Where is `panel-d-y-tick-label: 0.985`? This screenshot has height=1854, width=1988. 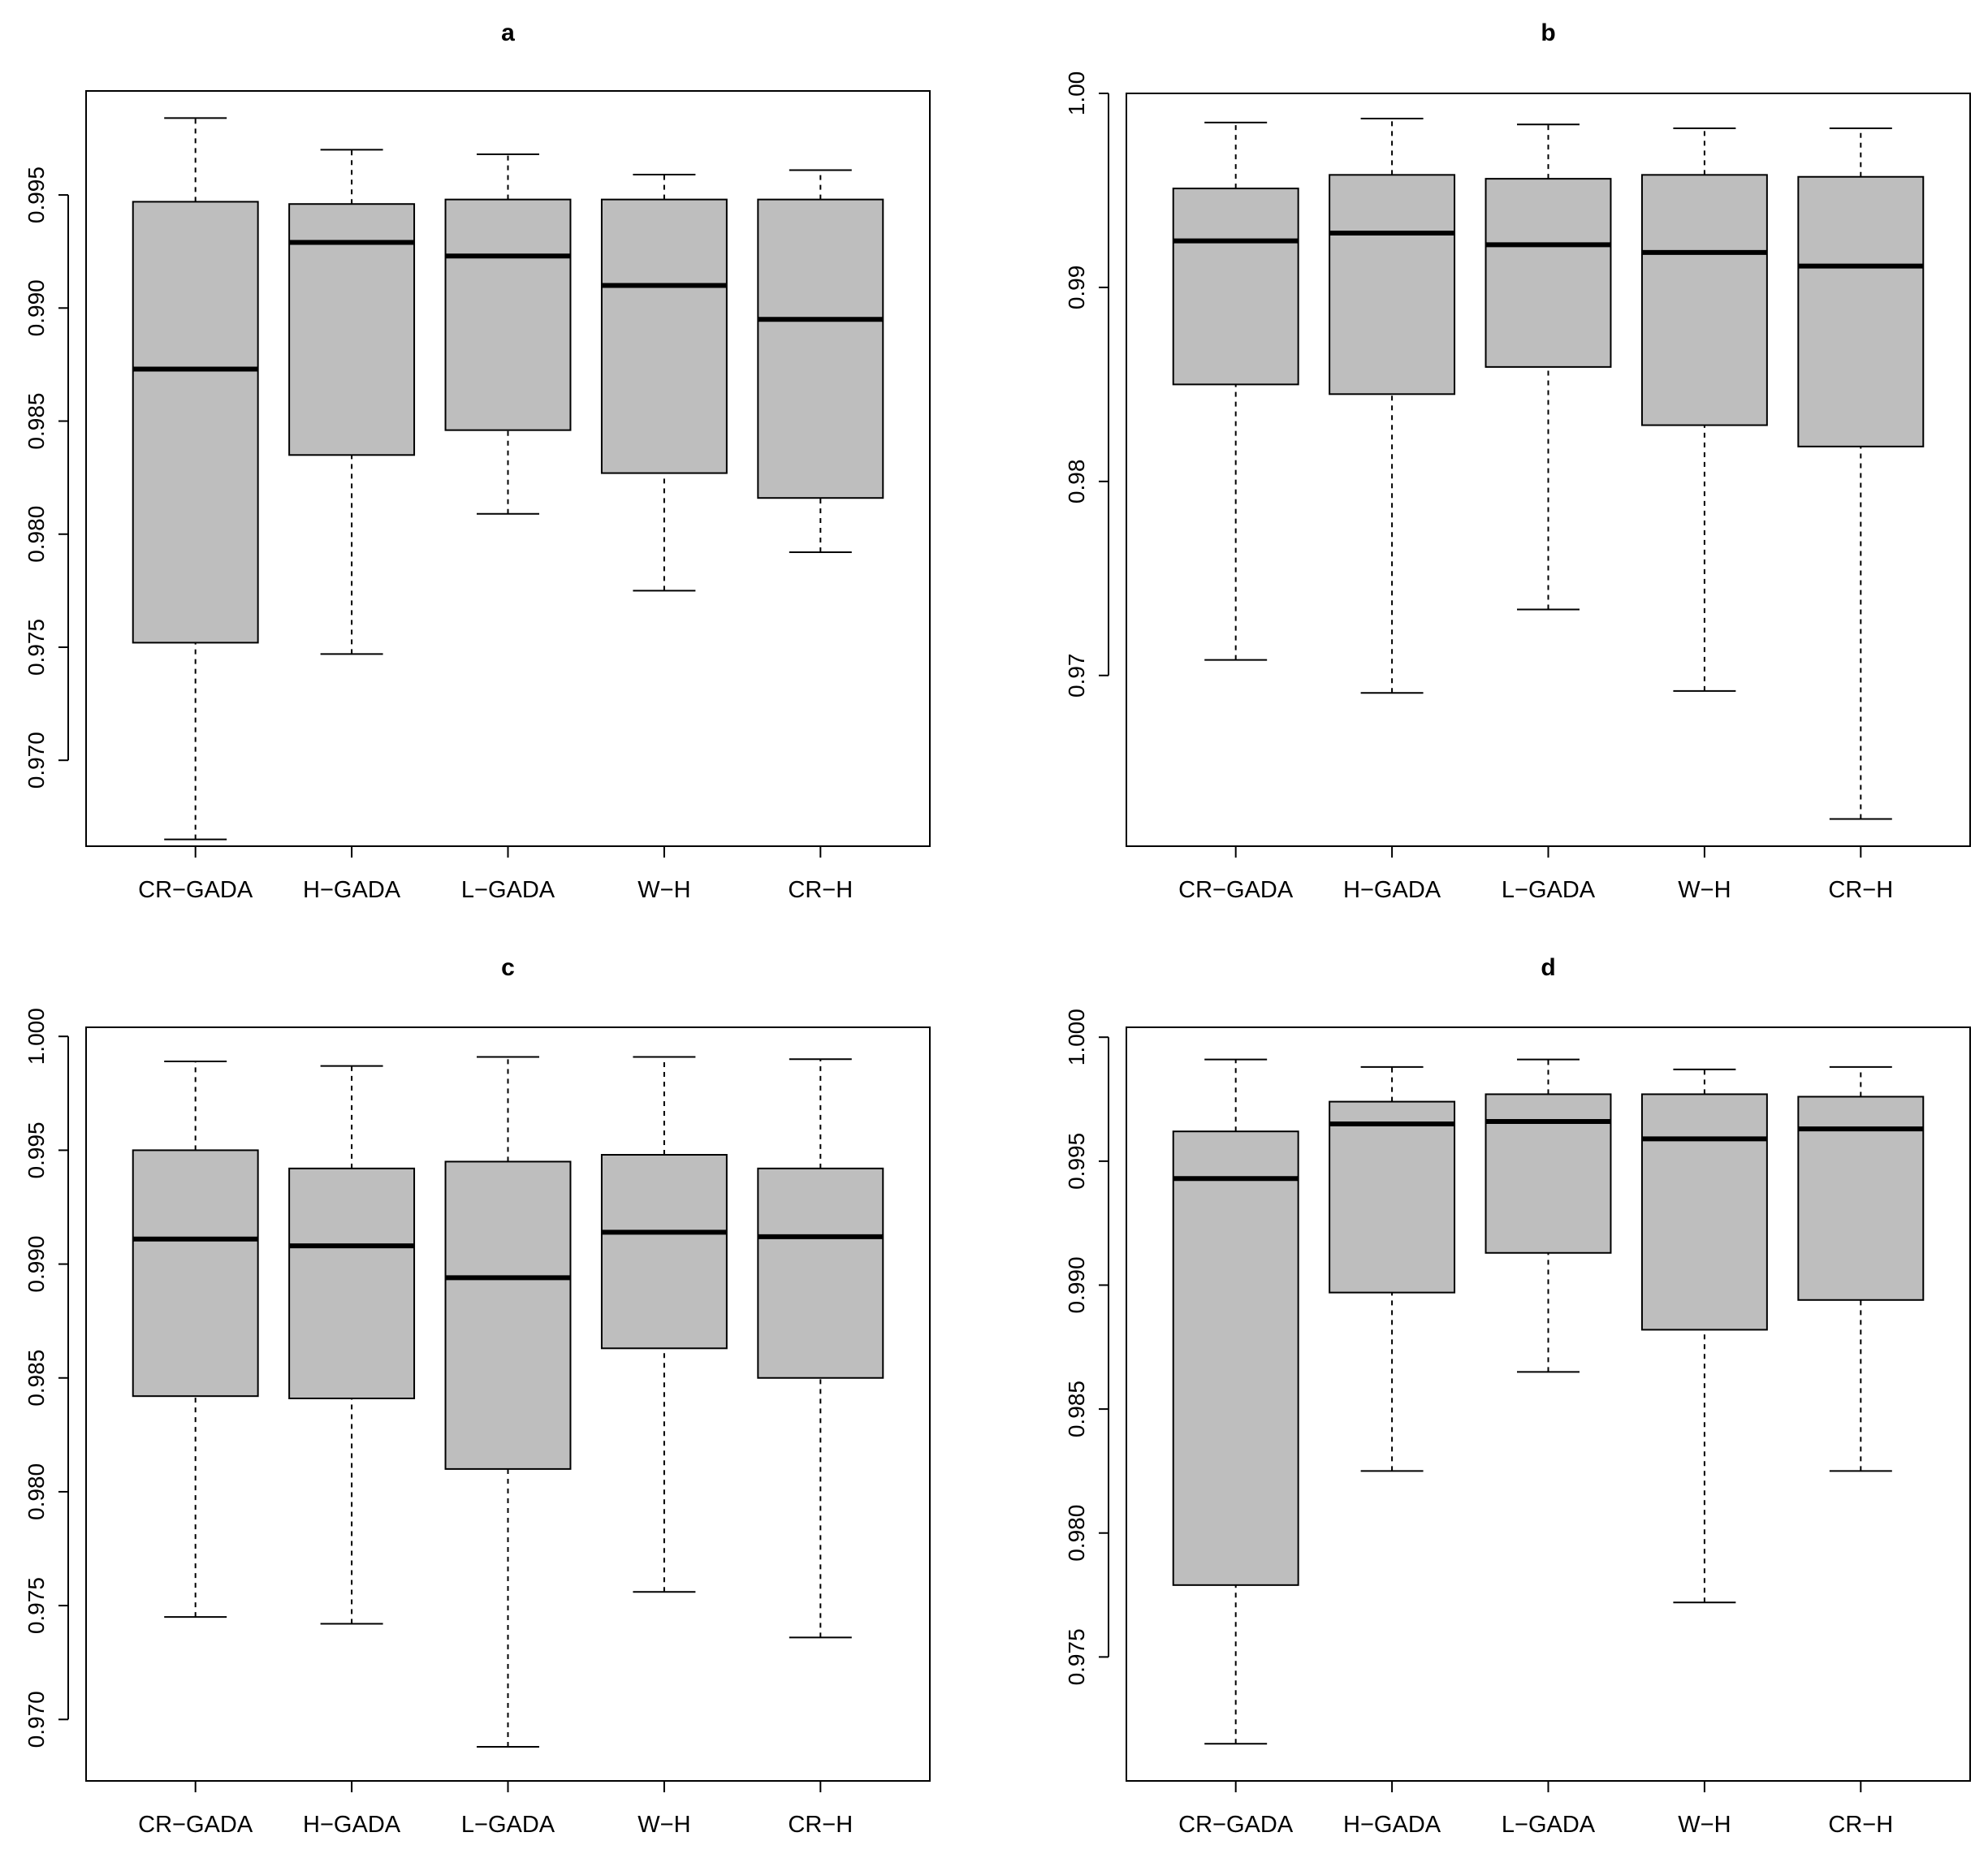
panel-d-y-tick-label: 0.985 is located at coordinates (1076, 1409).